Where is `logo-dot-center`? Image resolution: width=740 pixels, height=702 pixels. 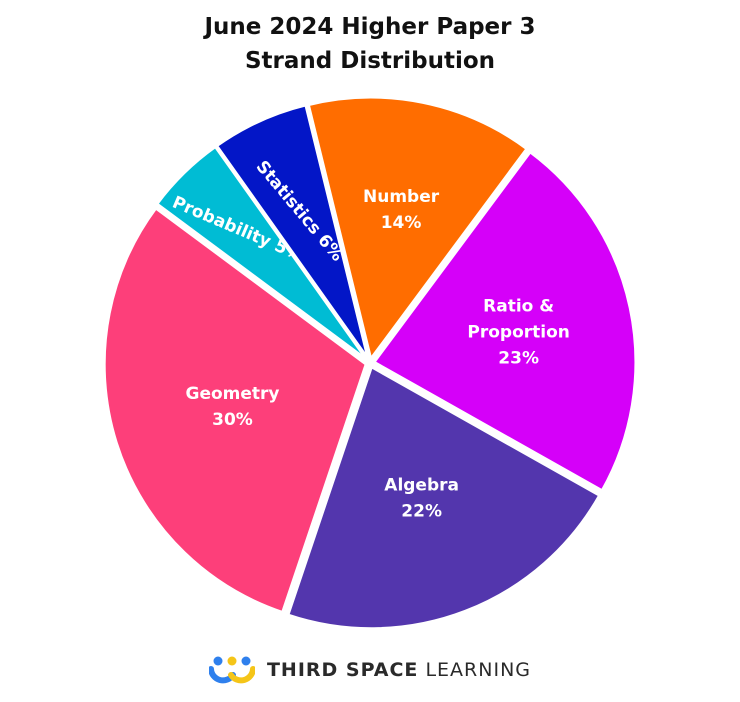
logo-dot-center is located at coordinates (232, 661).